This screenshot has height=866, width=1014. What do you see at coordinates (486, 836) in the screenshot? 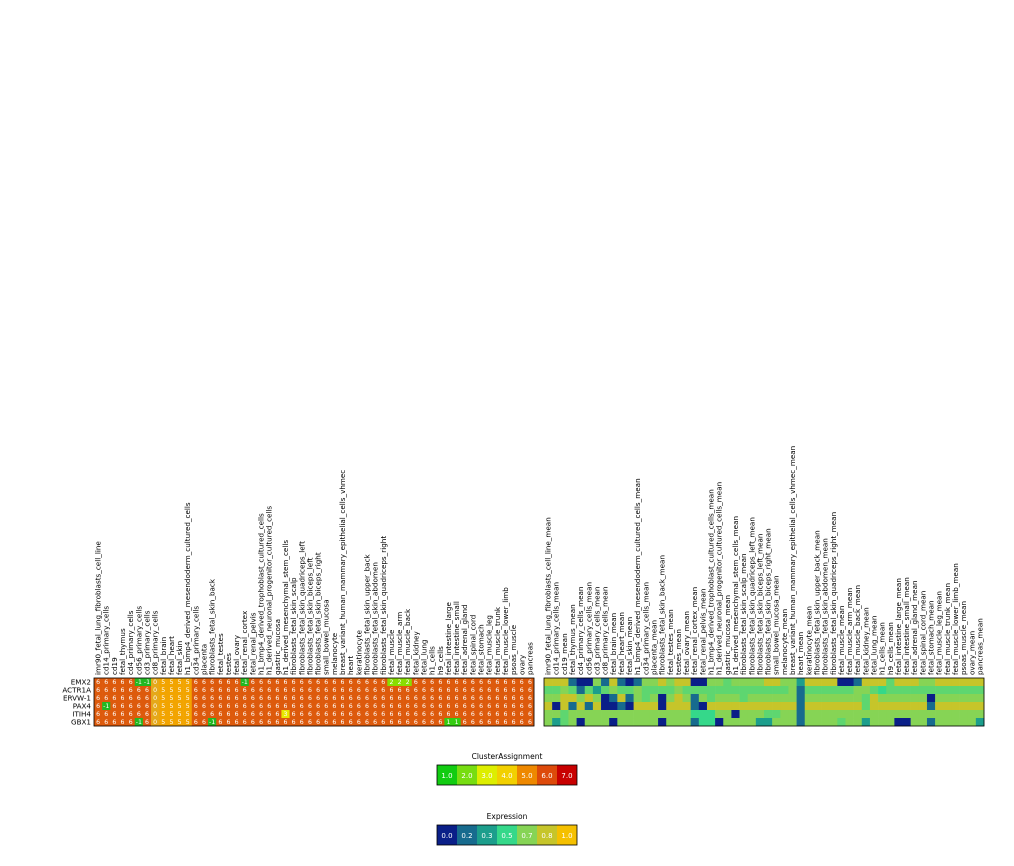
I see `legend-label: 0.3` at bounding box center [486, 836].